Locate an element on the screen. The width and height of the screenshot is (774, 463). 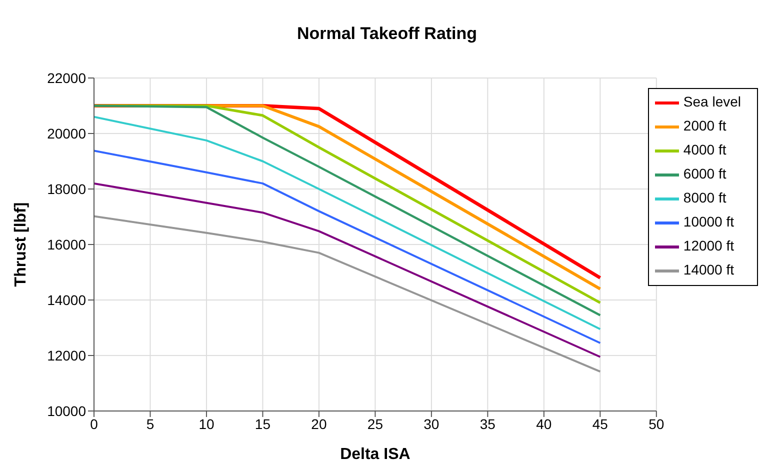
x-tick-label: 50 is located at coordinates (656, 424).